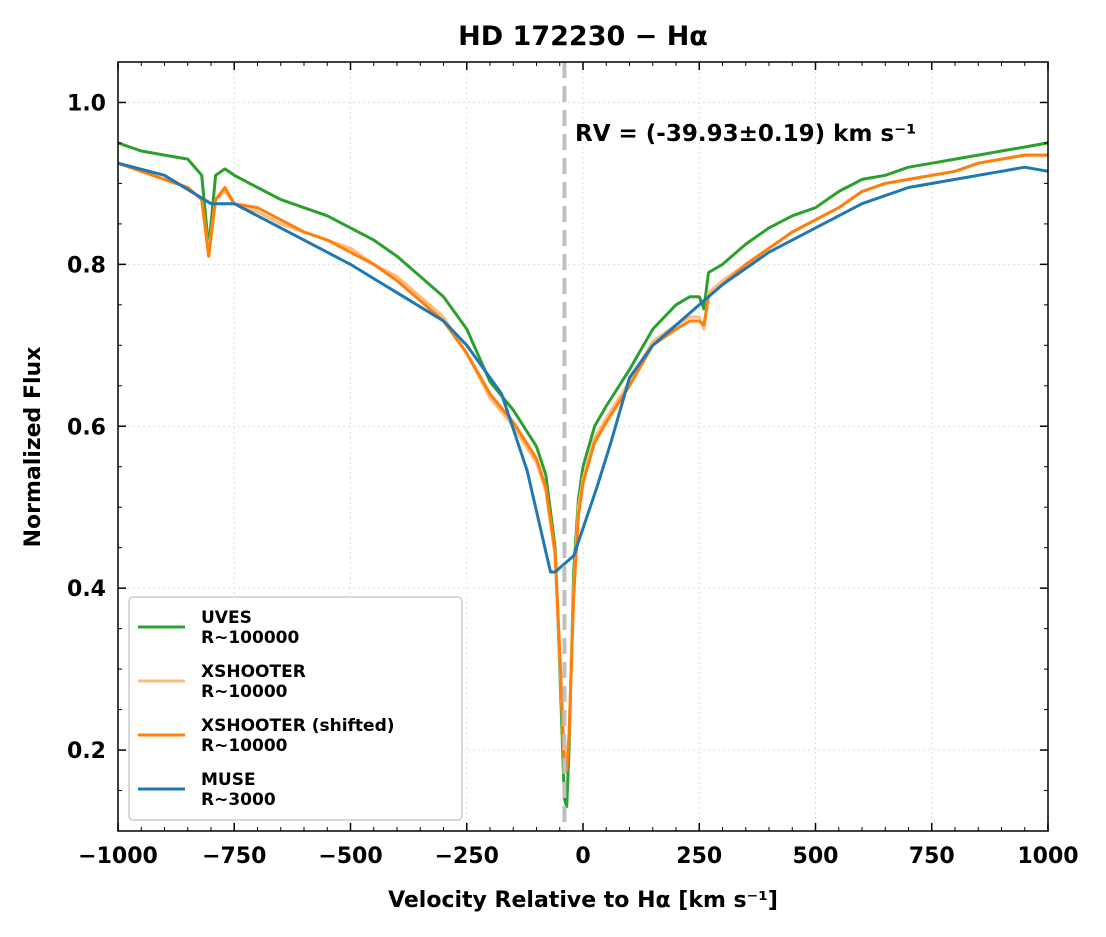 This screenshot has height=937, width=1106. What do you see at coordinates (745, 134) in the screenshot?
I see `rv-annotation: RV = (-39.93±0.19) km s⁻¹` at bounding box center [745, 134].